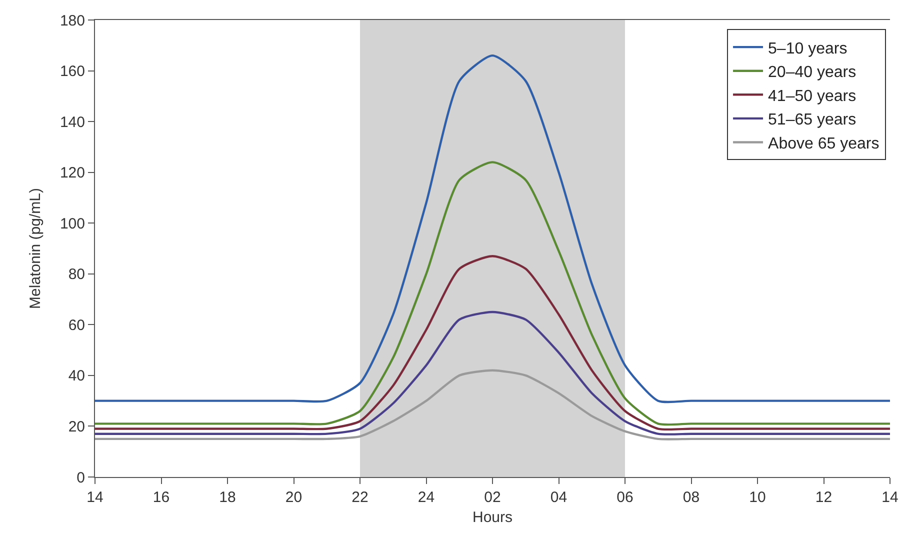 The width and height of the screenshot is (915, 542). What do you see at coordinates (76, 376) in the screenshot?
I see `y-tick-label: 40` at bounding box center [76, 376].